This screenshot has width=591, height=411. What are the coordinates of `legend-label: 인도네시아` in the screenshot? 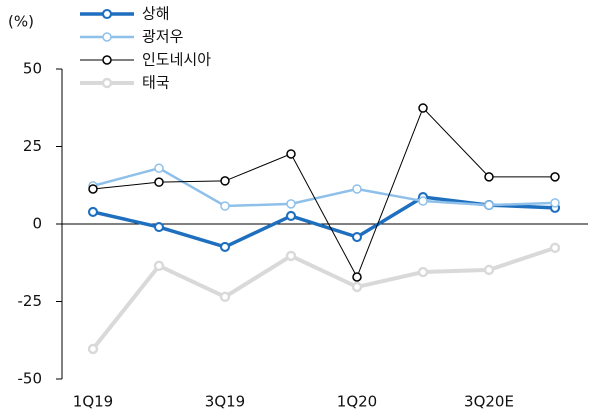 It's located at (176, 60).